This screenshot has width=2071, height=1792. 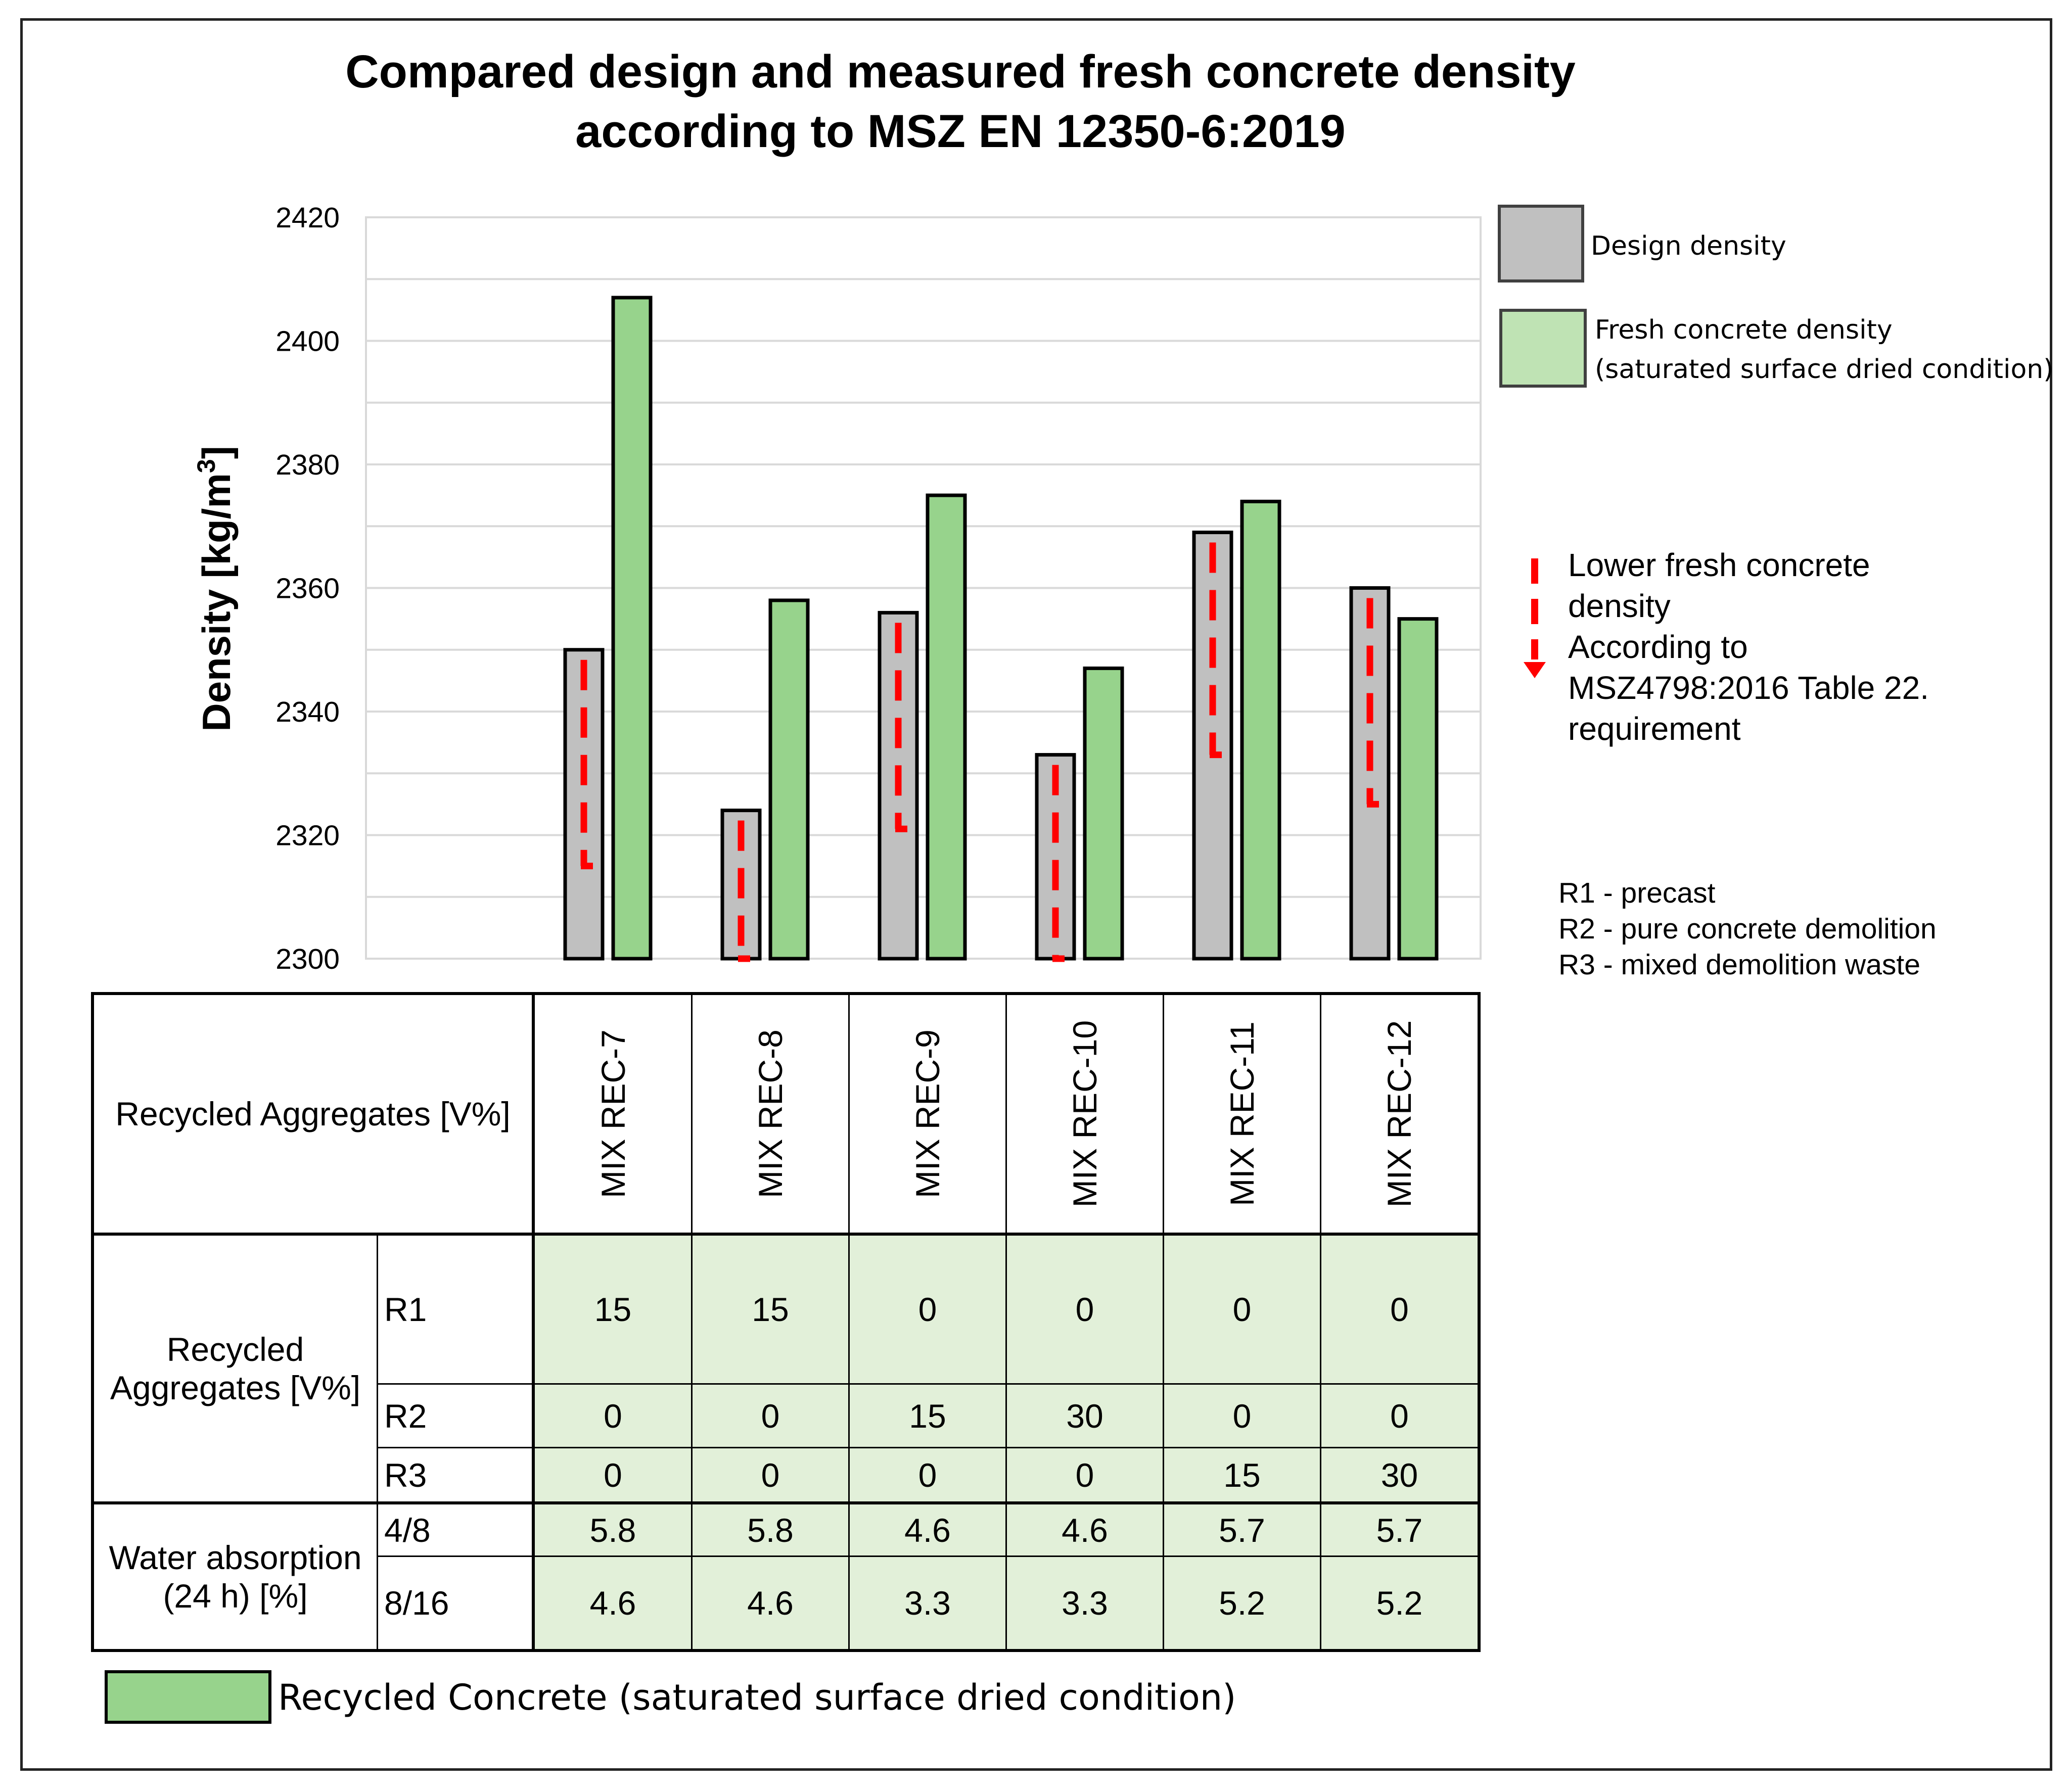 I want to click on table-column-header: MIX REC-9, so click(x=928, y=1114).